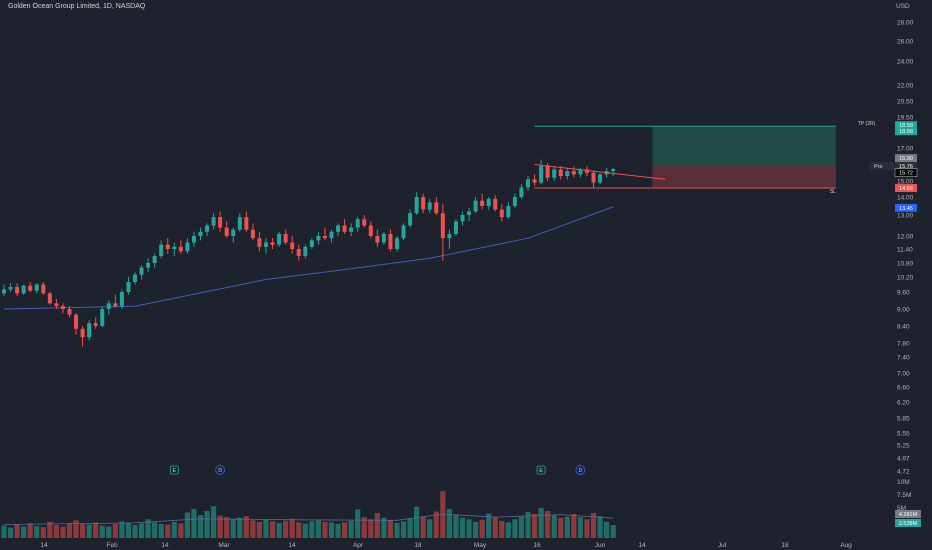  Describe the element at coordinates (905, 182) in the screenshot. I see `y-tick-label: 15.00` at that location.